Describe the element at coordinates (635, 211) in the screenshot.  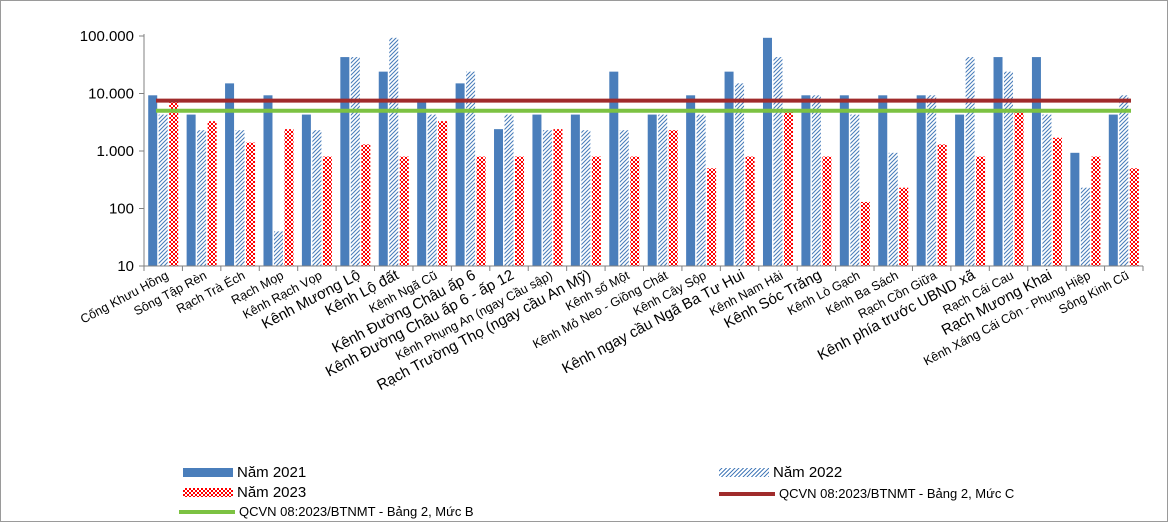
I see `bar-năm-2023-12` at that location.